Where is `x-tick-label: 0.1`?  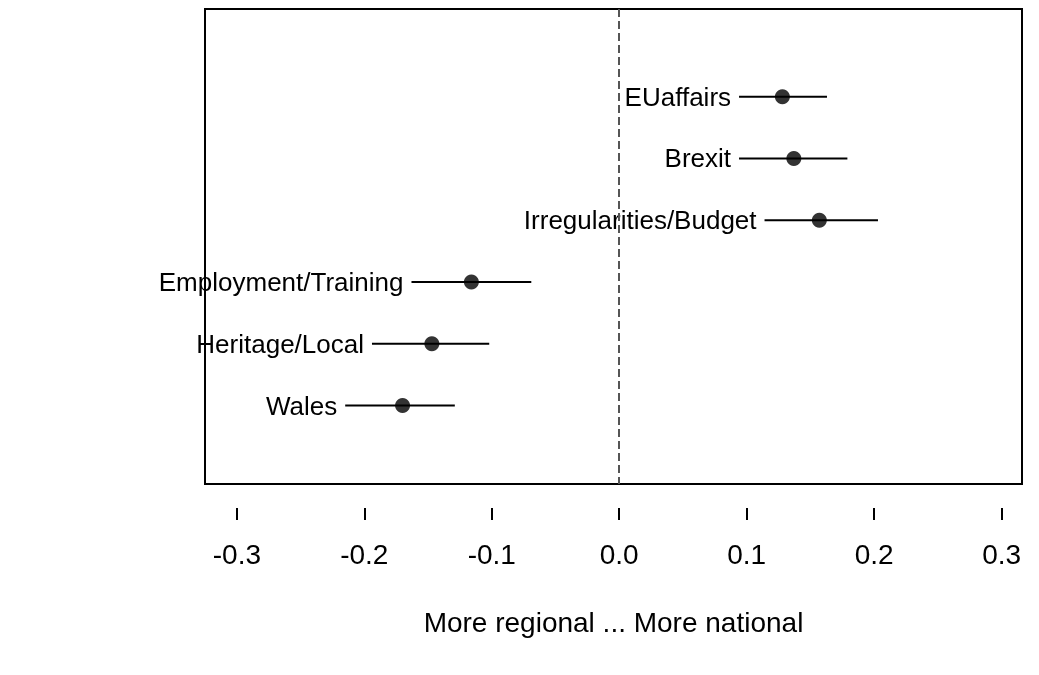
x-tick-label: 0.1 is located at coordinates (747, 554).